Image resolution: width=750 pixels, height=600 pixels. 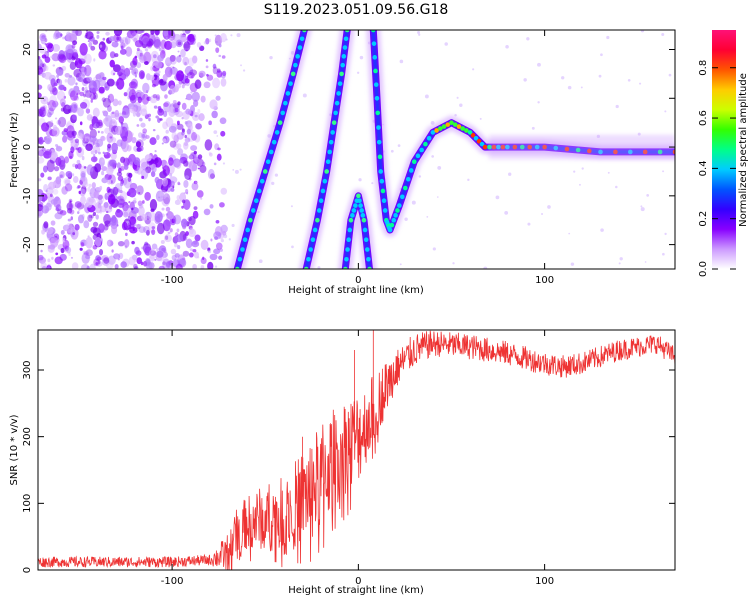 I want to click on y-tick-label: 20, so click(x=27, y=49).